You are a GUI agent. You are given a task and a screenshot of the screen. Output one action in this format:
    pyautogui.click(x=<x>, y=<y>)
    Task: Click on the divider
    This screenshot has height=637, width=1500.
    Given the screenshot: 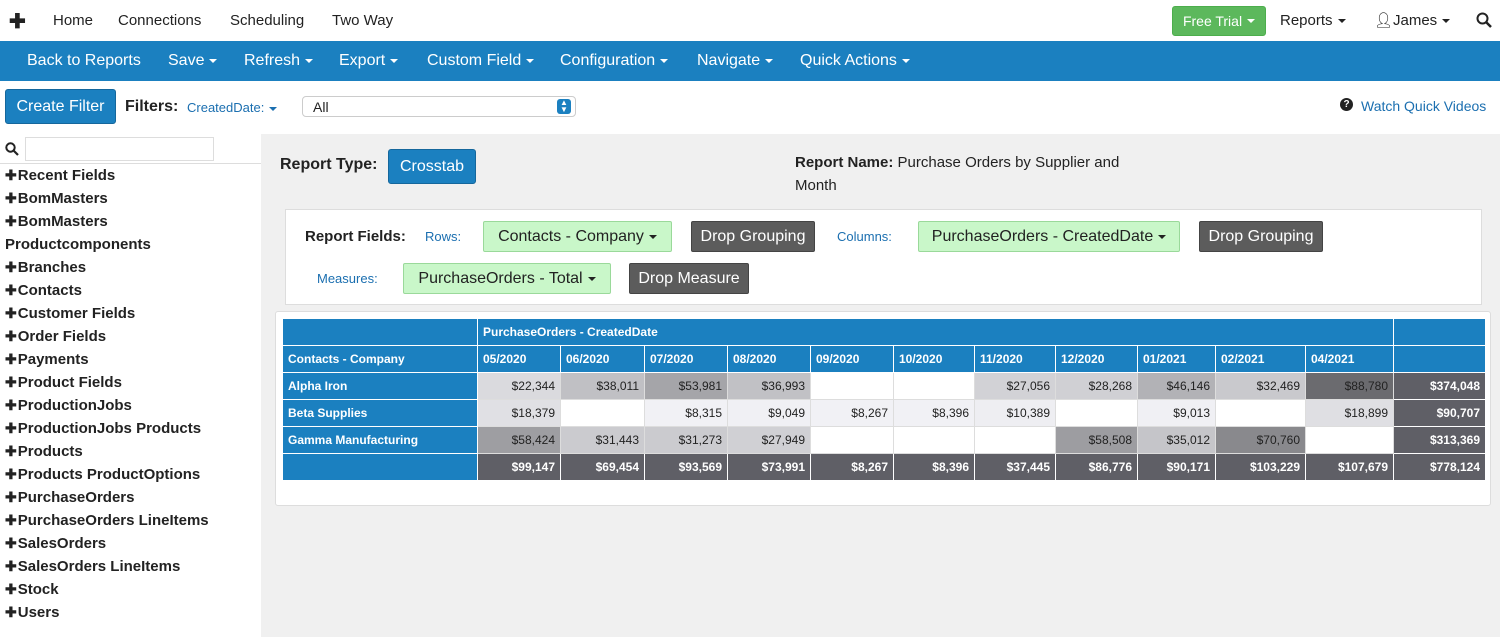 What is the action you would take?
    pyautogui.click(x=130, y=163)
    